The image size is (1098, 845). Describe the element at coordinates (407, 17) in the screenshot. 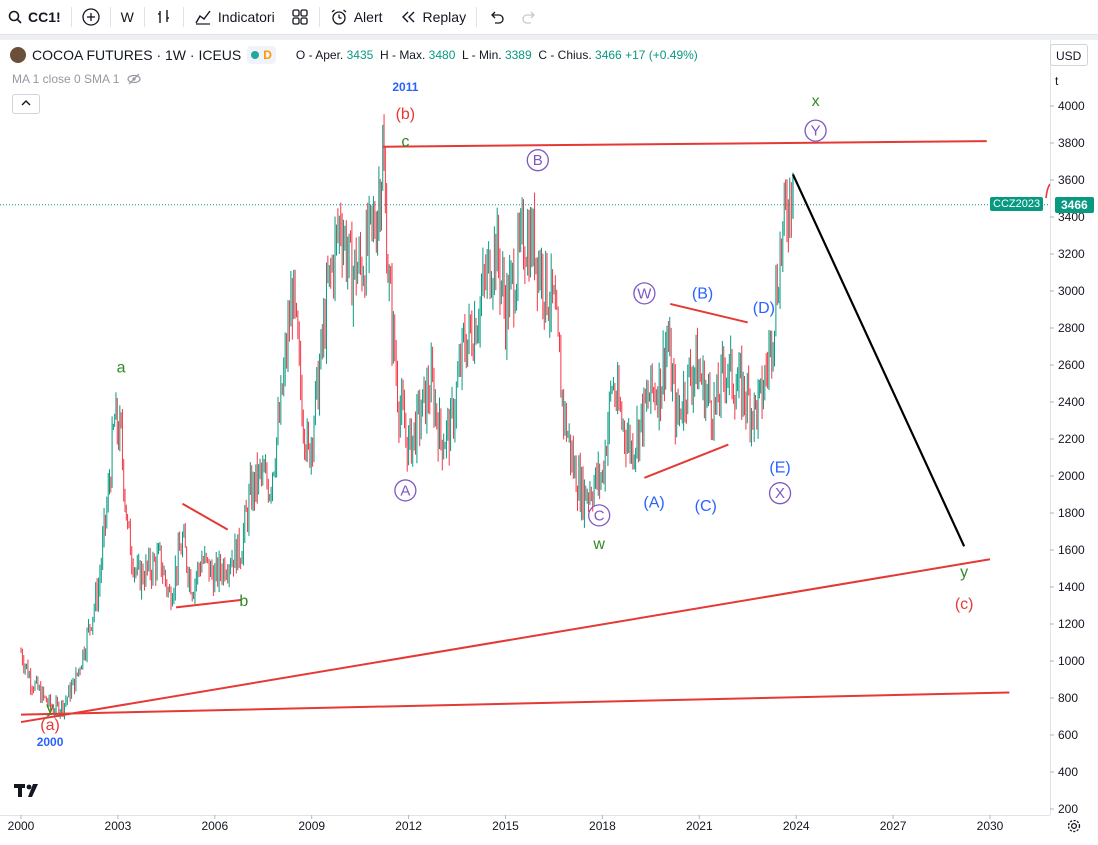

I see `rewind-icon` at that location.